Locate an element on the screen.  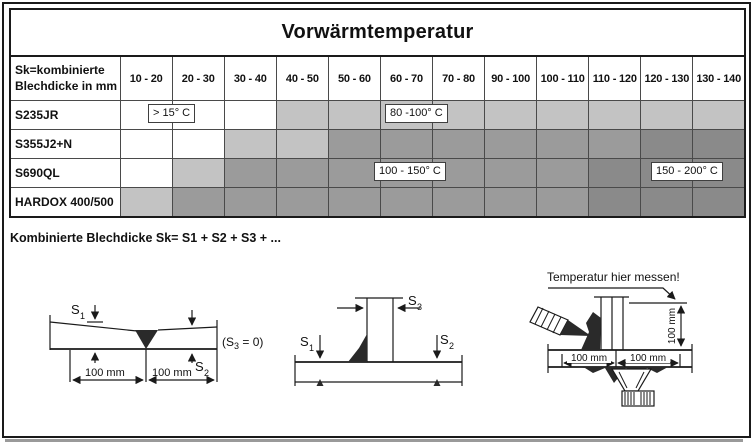
column-header-40-50: 40 - 50 is located at coordinates (302, 78).